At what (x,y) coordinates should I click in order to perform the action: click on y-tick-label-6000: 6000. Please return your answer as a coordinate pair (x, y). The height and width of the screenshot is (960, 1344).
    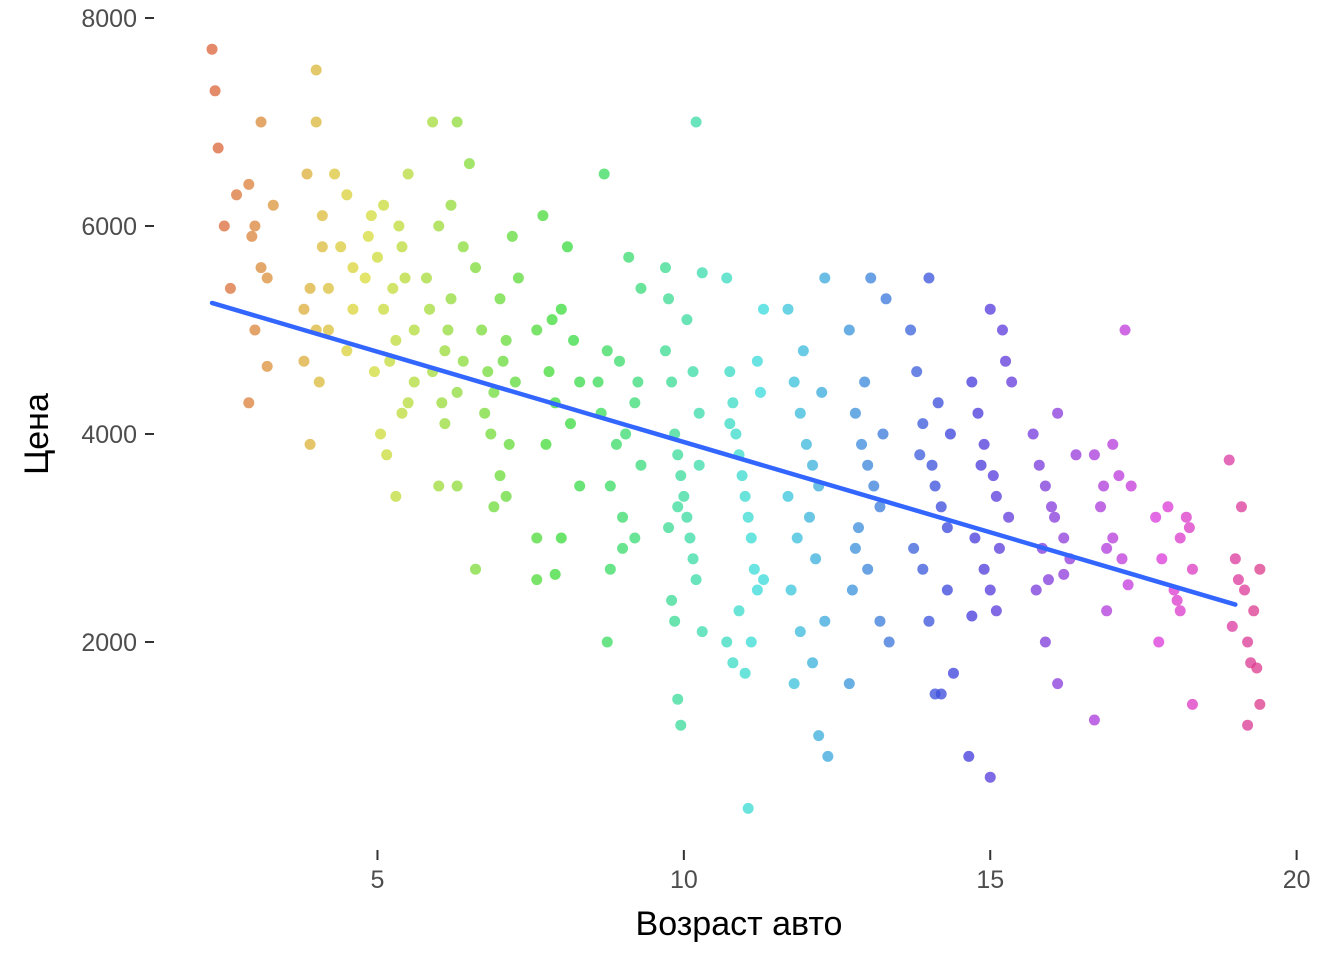
    Looking at the image, I should click on (109, 227).